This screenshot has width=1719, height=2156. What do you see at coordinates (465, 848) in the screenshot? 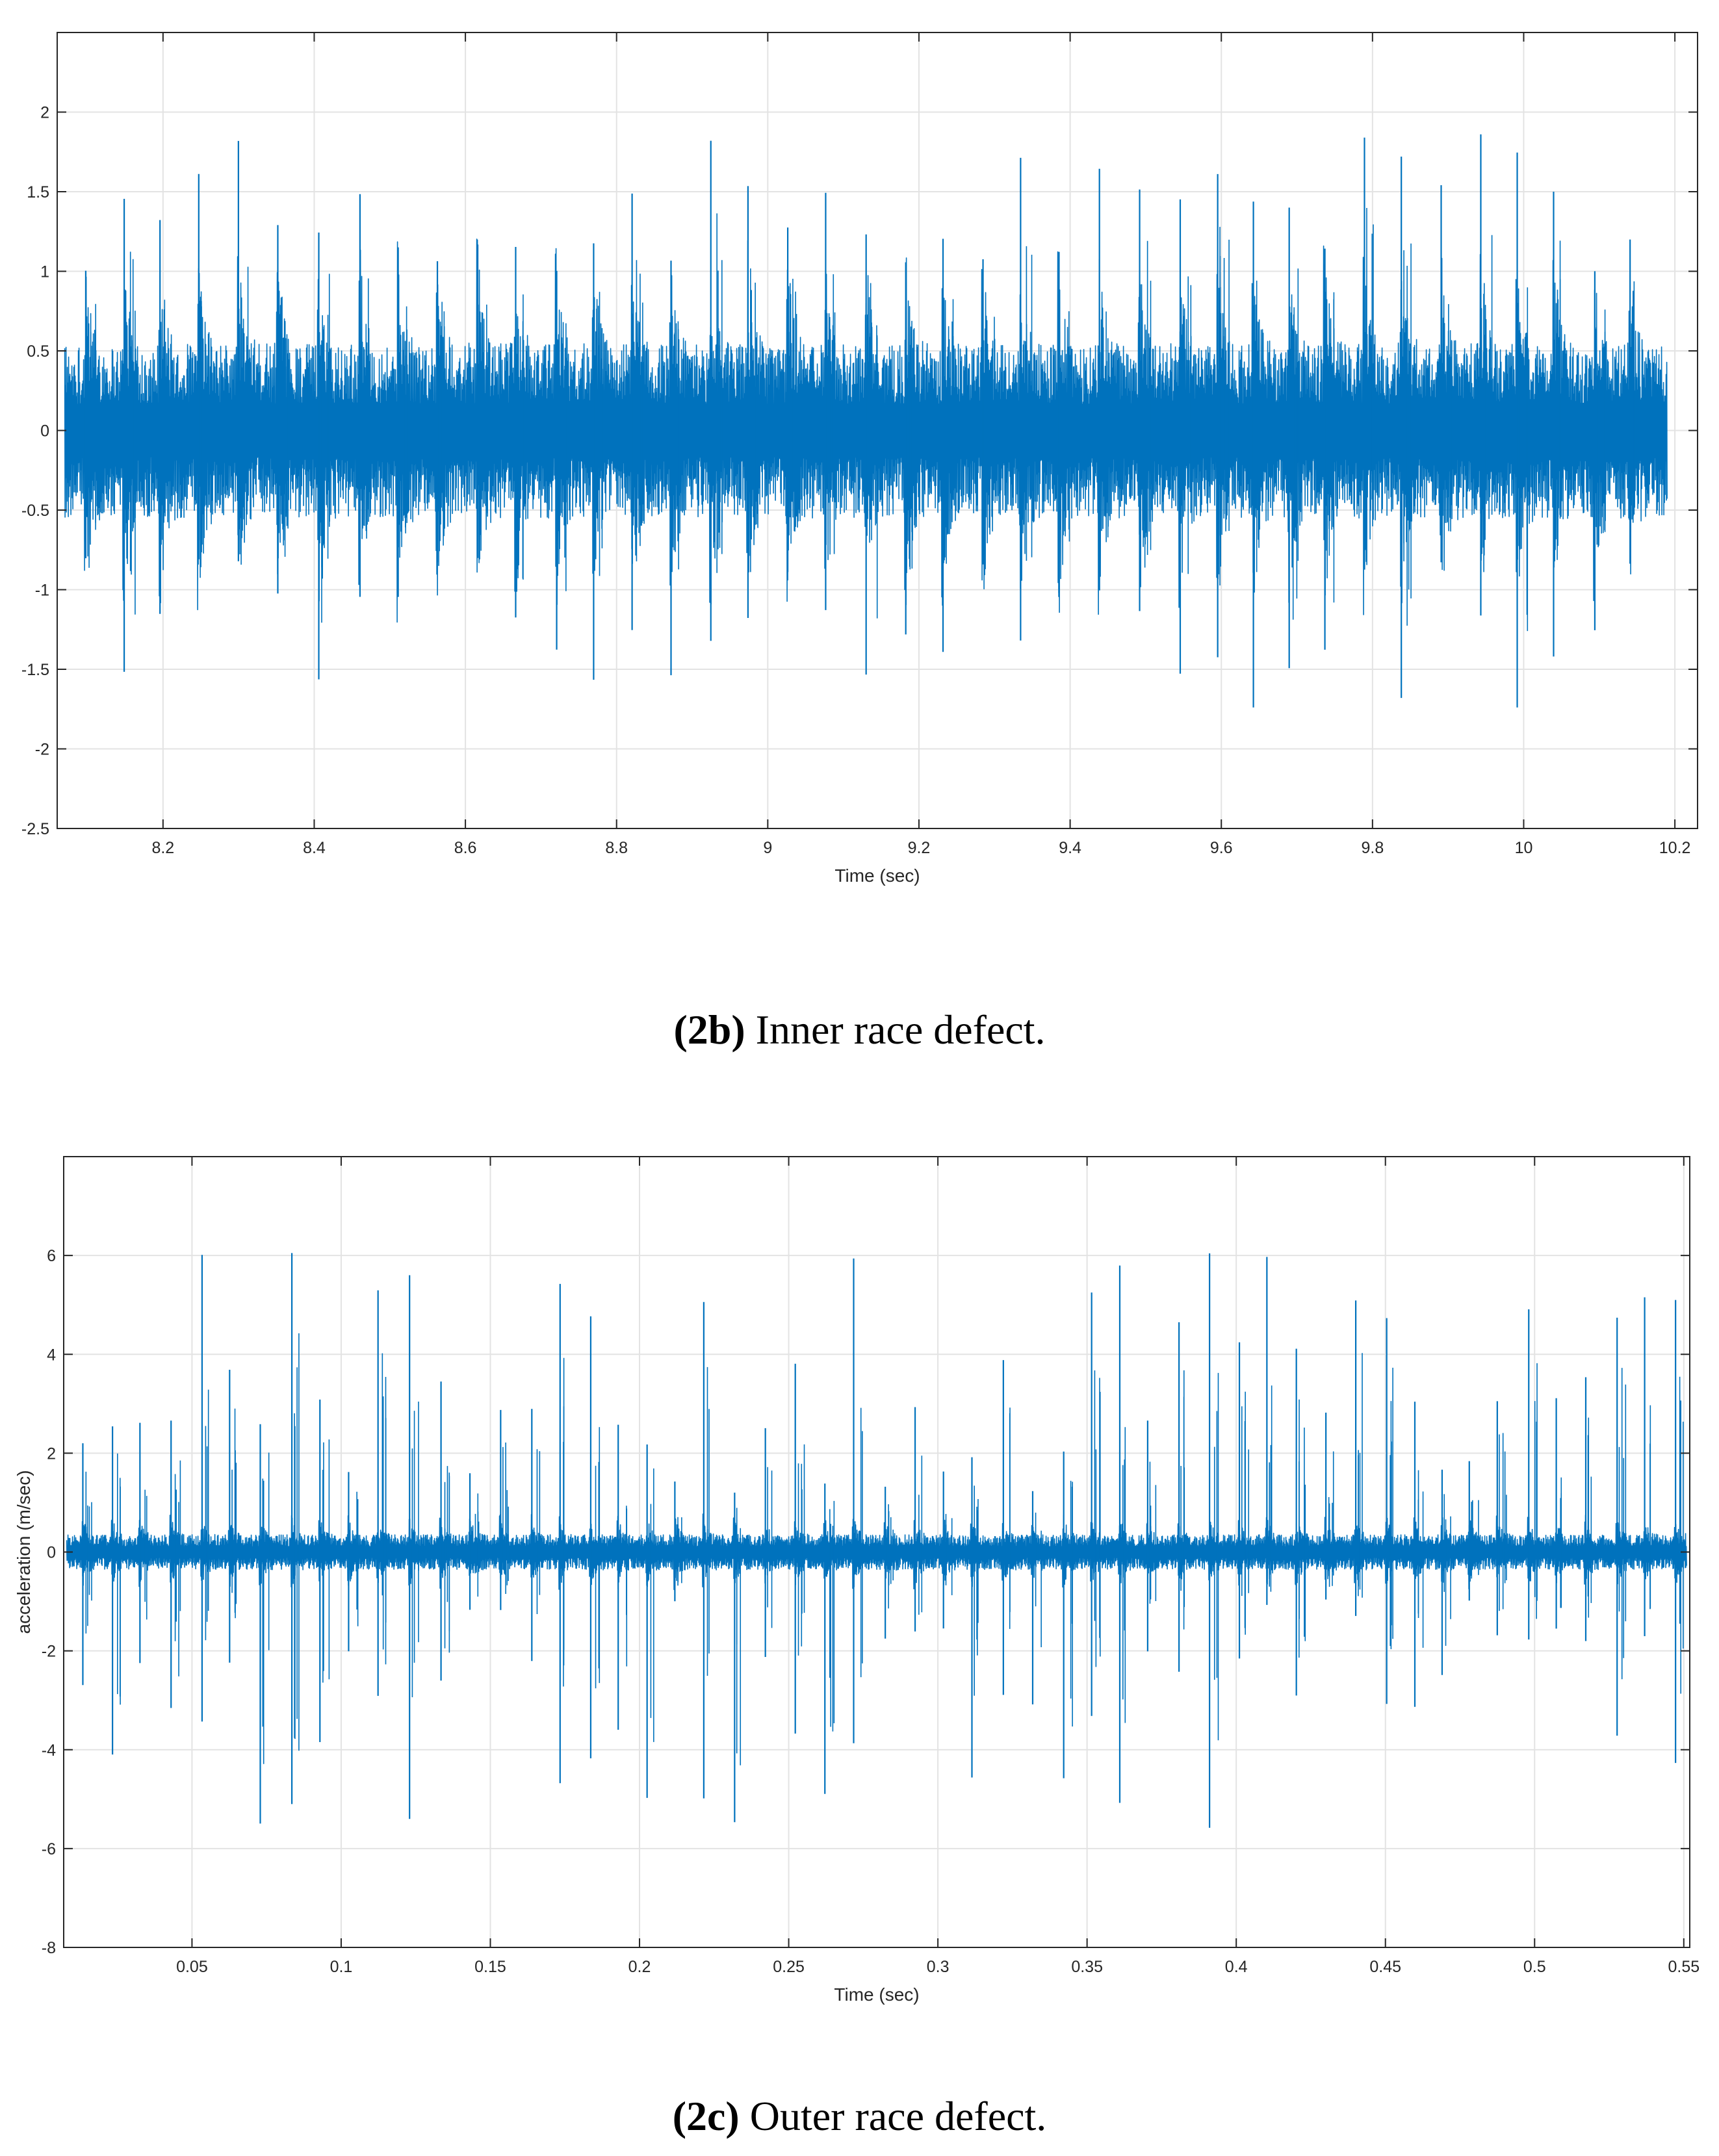
I see `x-tick-label: 8.6` at bounding box center [465, 848].